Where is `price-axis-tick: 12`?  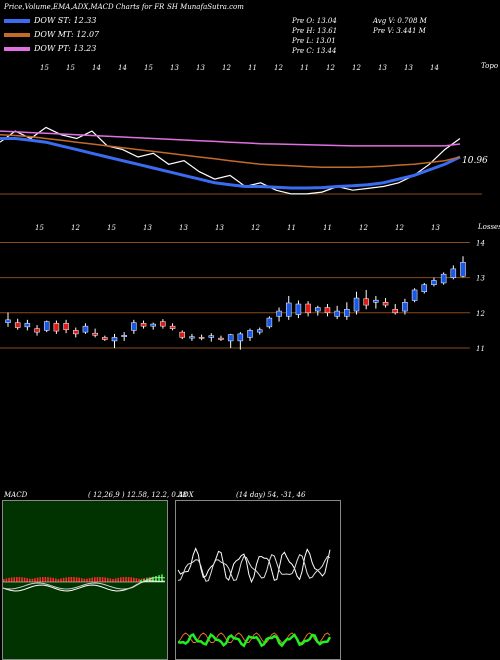 price-axis-tick: 12 is located at coordinates (480, 314).